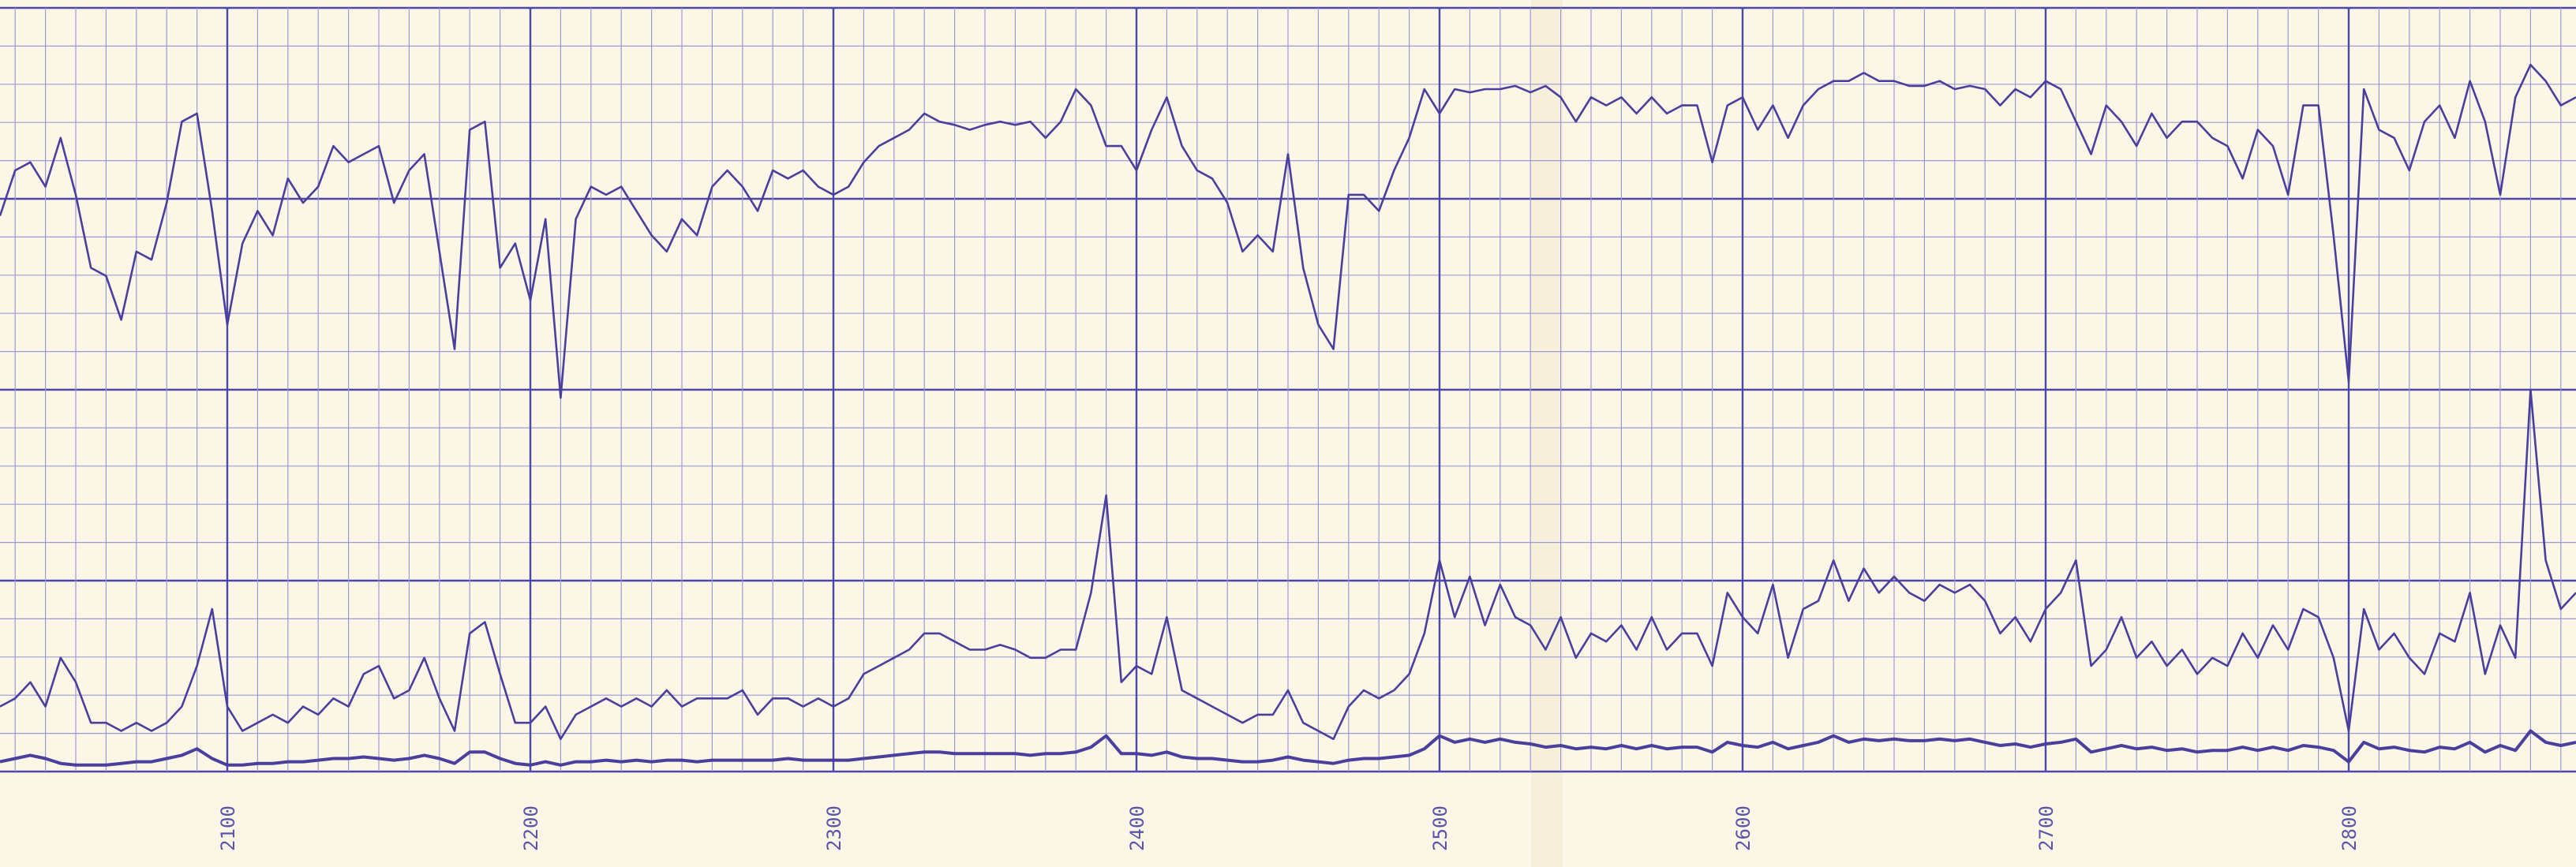 The width and height of the screenshot is (2576, 867). I want to click on trace, so click(1288, 748).